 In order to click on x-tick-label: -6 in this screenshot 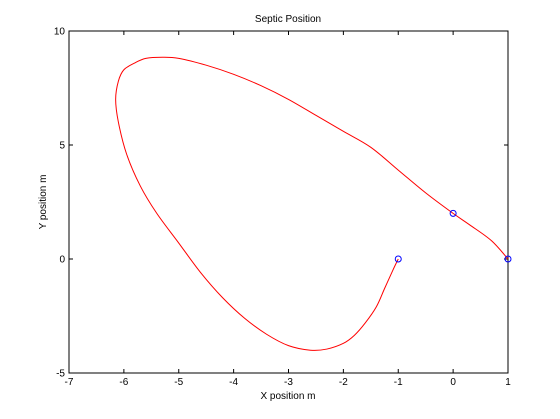, I will do `click(123, 382)`.